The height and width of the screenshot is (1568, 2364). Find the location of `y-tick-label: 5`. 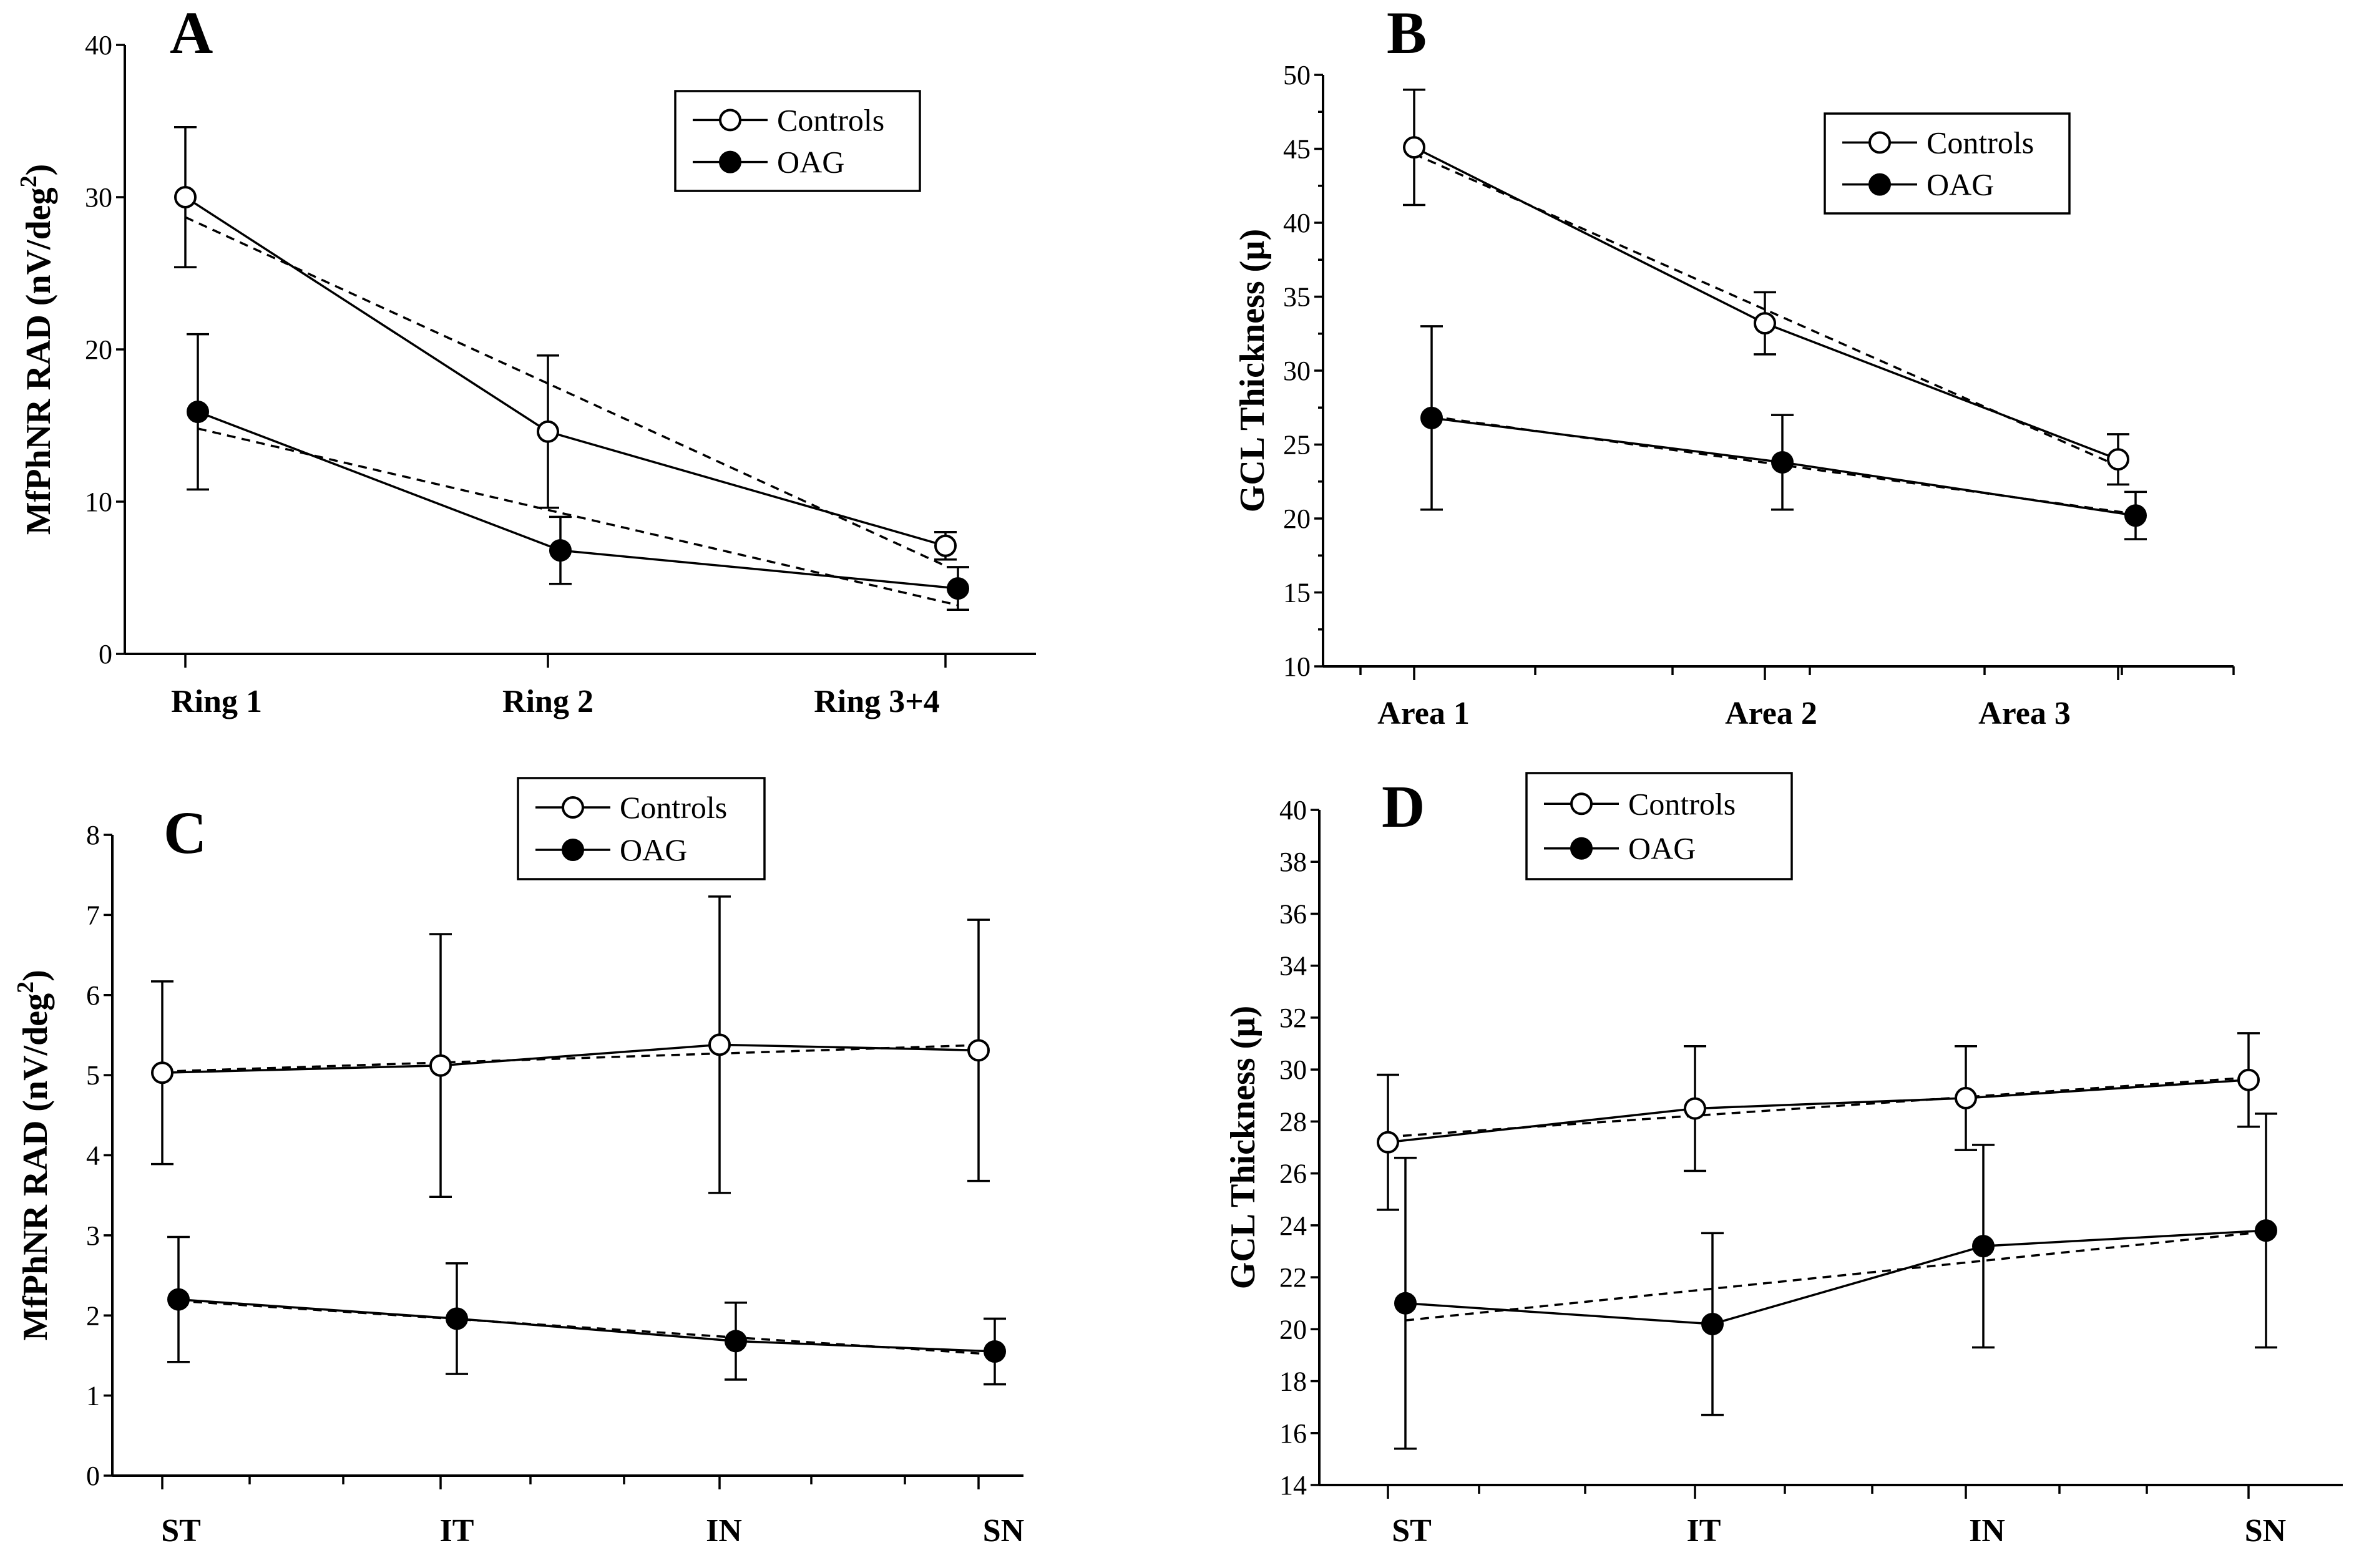

y-tick-label: 5 is located at coordinates (93, 1075).